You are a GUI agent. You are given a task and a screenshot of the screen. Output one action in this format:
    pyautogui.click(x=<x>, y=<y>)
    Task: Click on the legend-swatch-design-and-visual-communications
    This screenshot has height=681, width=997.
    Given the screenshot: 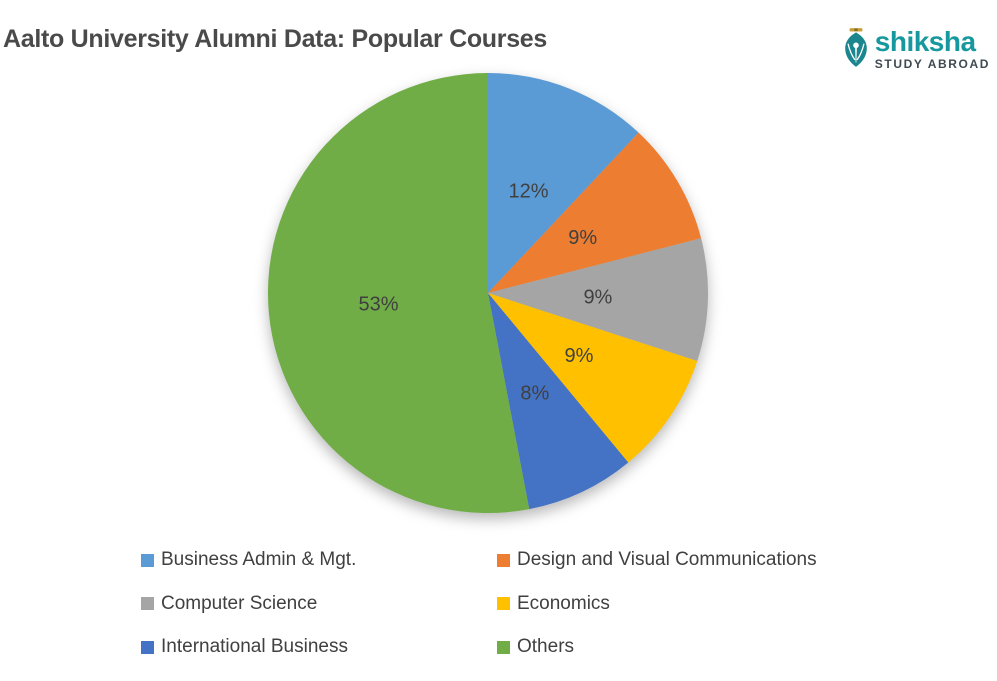 What is the action you would take?
    pyautogui.click(x=503, y=560)
    